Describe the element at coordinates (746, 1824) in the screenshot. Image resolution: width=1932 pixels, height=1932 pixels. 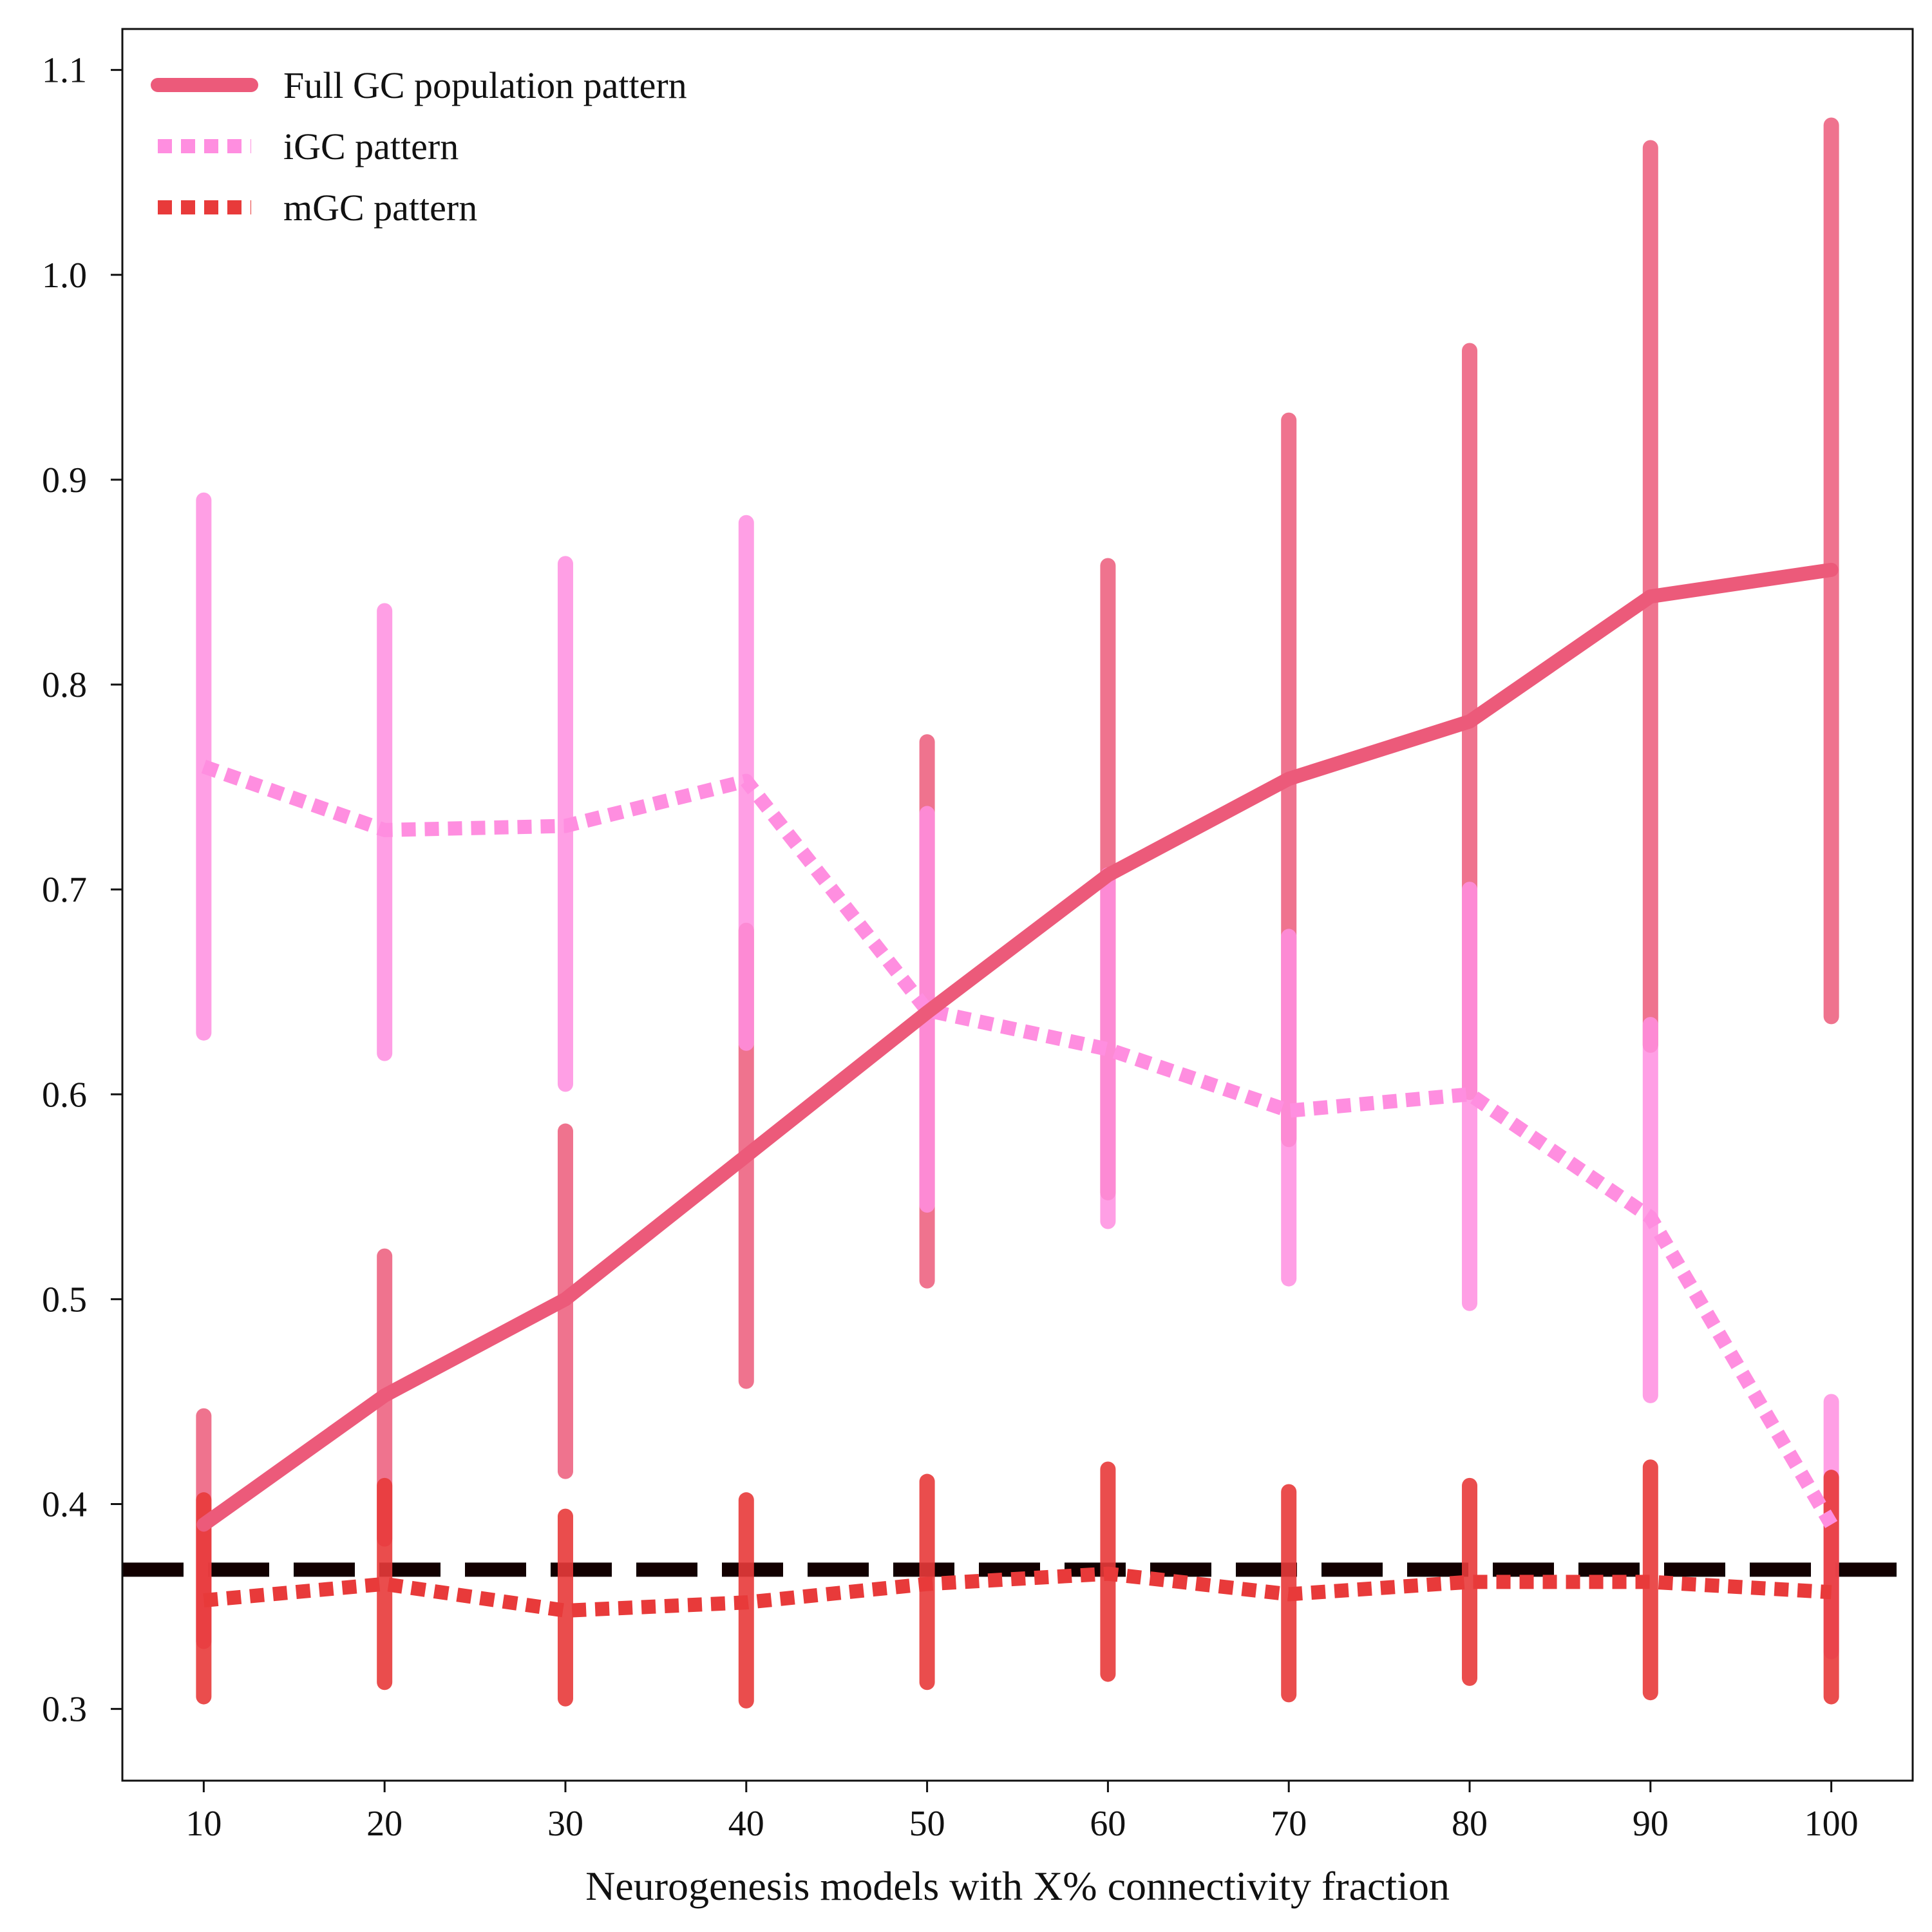
I see `x-tick-label: 40` at that location.